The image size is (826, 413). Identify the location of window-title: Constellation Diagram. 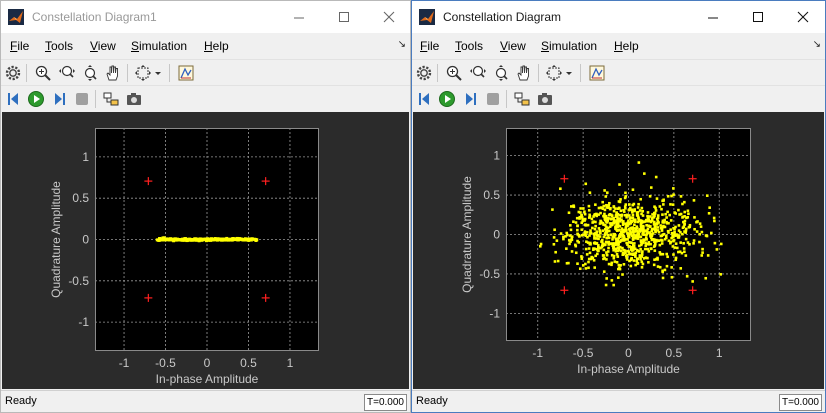
(502, 17).